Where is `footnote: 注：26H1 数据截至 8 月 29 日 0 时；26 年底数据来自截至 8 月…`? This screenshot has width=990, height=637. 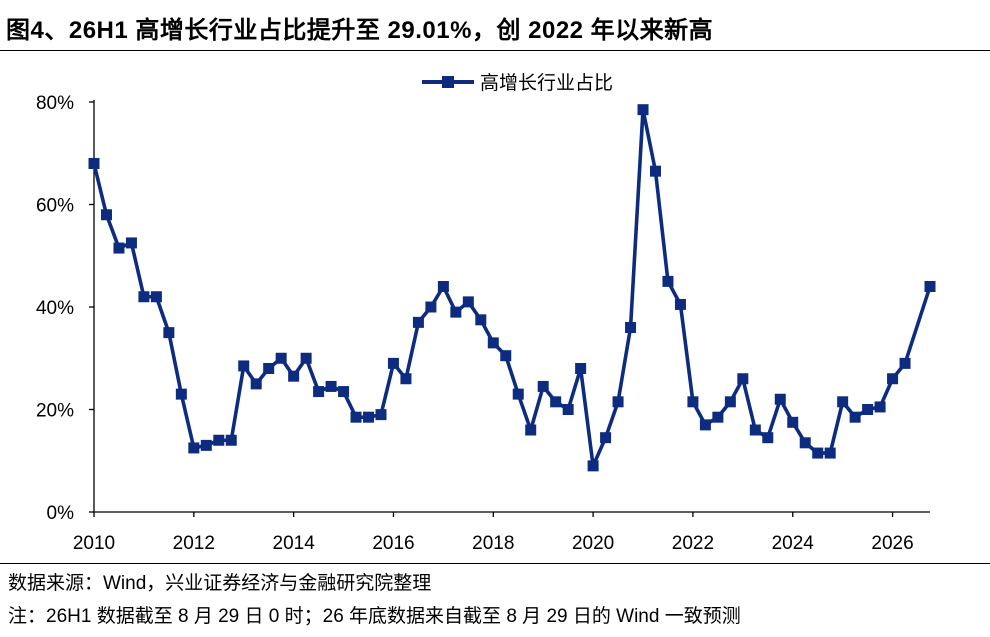 footnote: 注：26H1 数据截至 8 月 29 日 0 时；26 年底数据来自截至 8 月… is located at coordinates (374, 616).